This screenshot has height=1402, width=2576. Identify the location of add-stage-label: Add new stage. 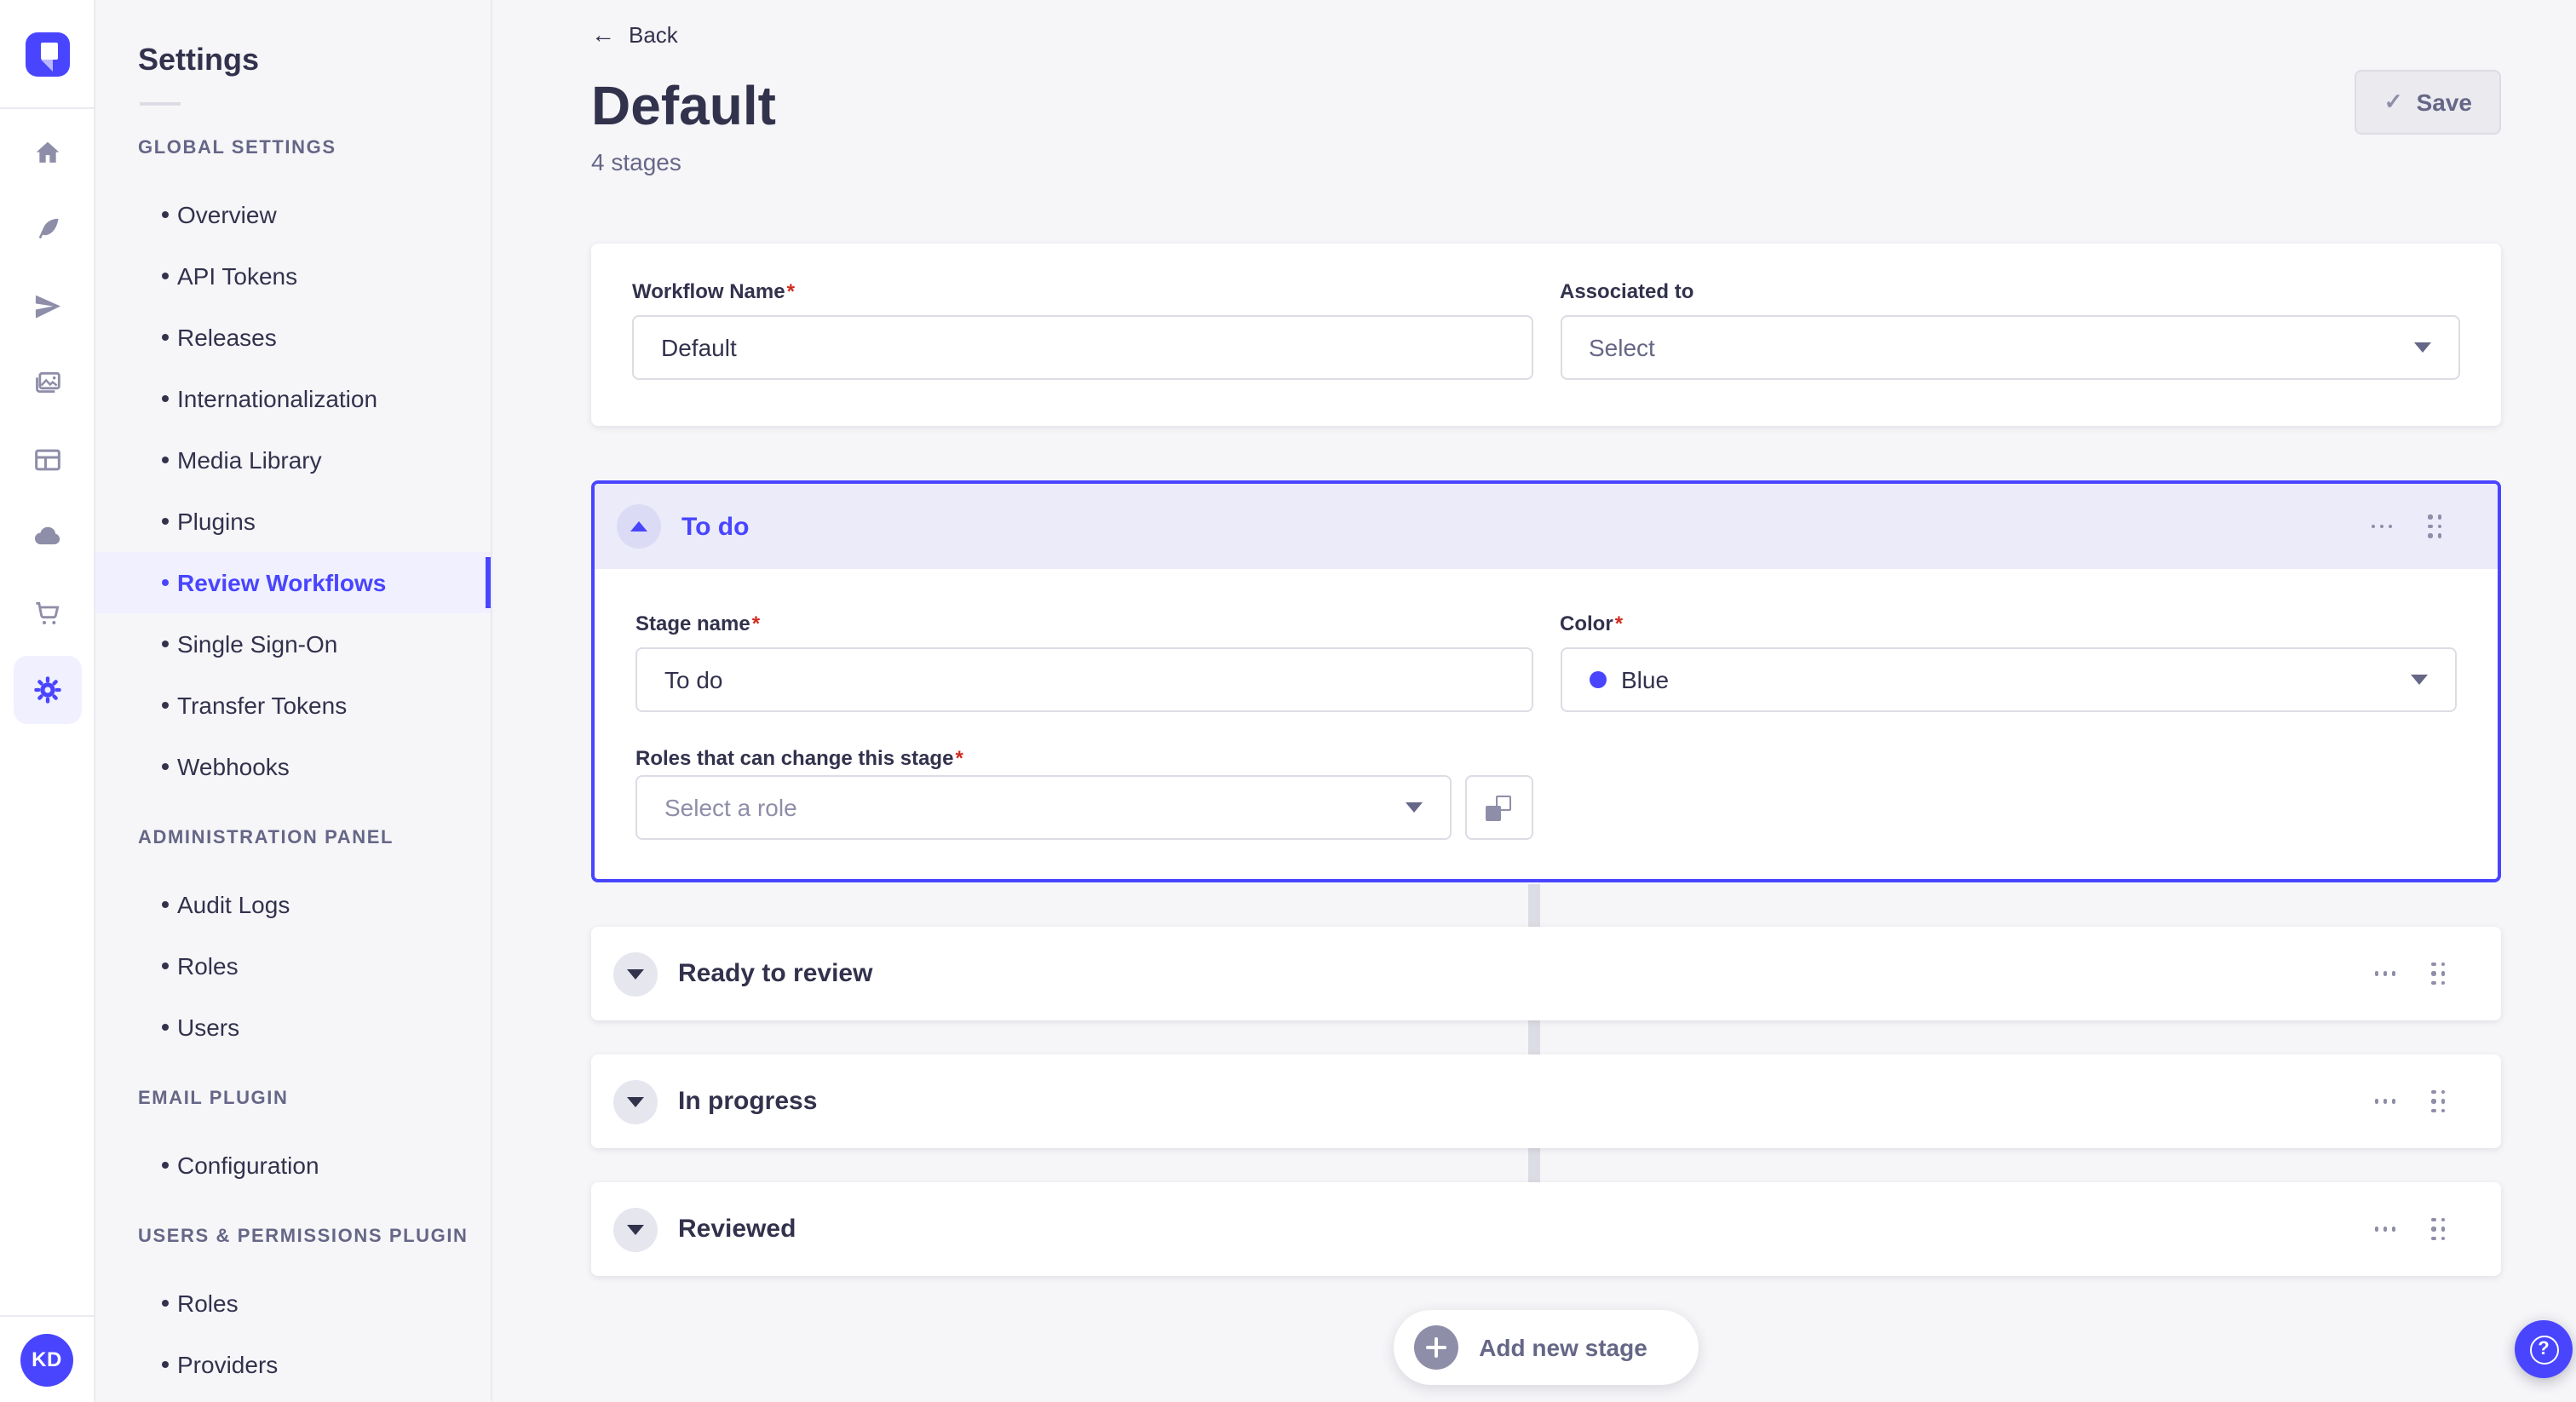
(1563, 1347).